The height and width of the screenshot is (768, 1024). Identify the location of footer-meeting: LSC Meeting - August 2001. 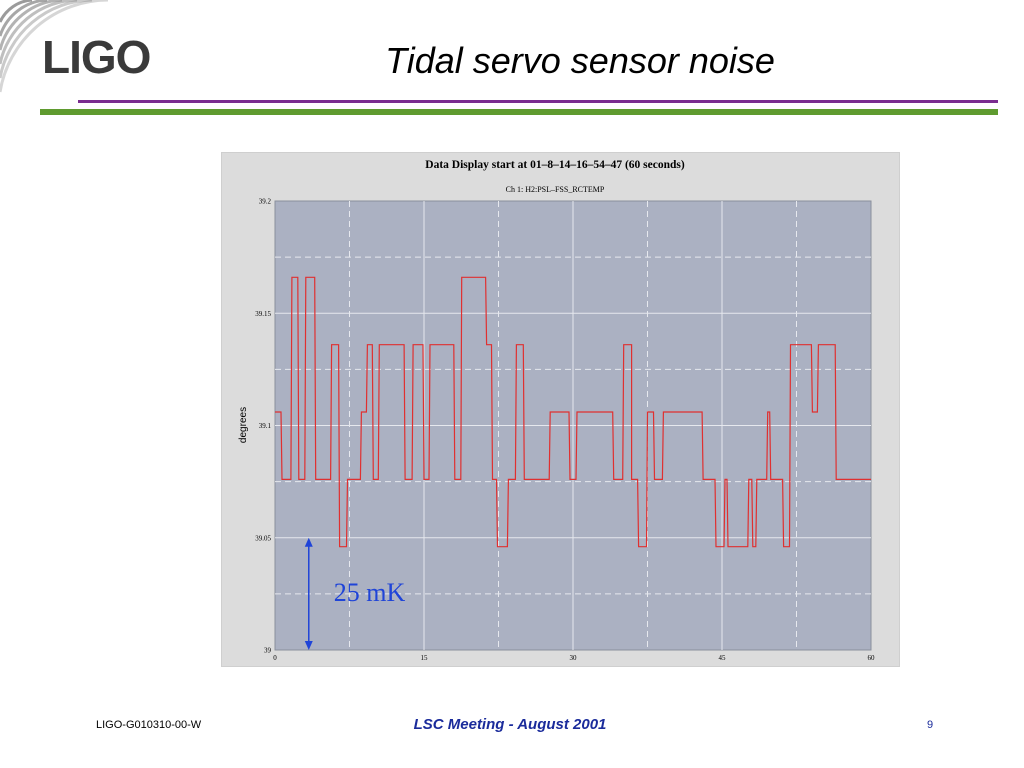
(510, 724).